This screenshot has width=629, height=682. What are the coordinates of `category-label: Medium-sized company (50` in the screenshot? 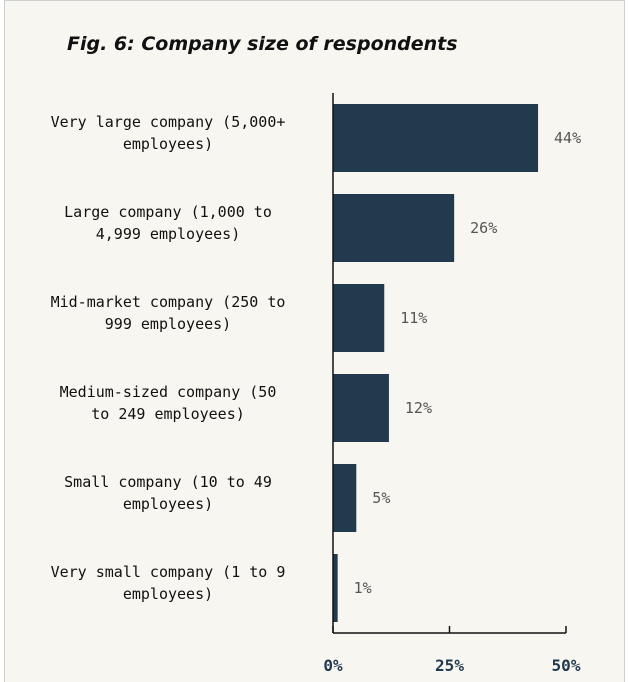 It's located at (168, 392).